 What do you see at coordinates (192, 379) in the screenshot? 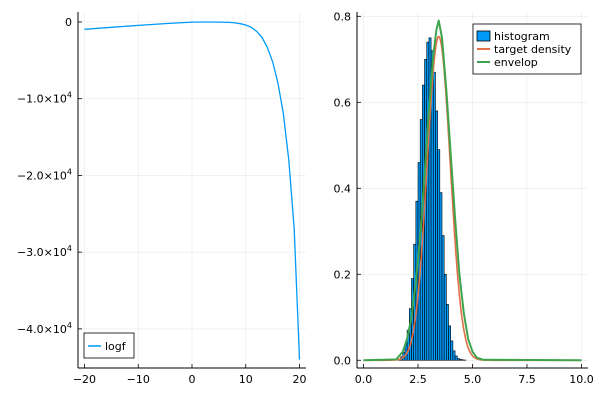
I see `x-tick-label: 0` at bounding box center [192, 379].